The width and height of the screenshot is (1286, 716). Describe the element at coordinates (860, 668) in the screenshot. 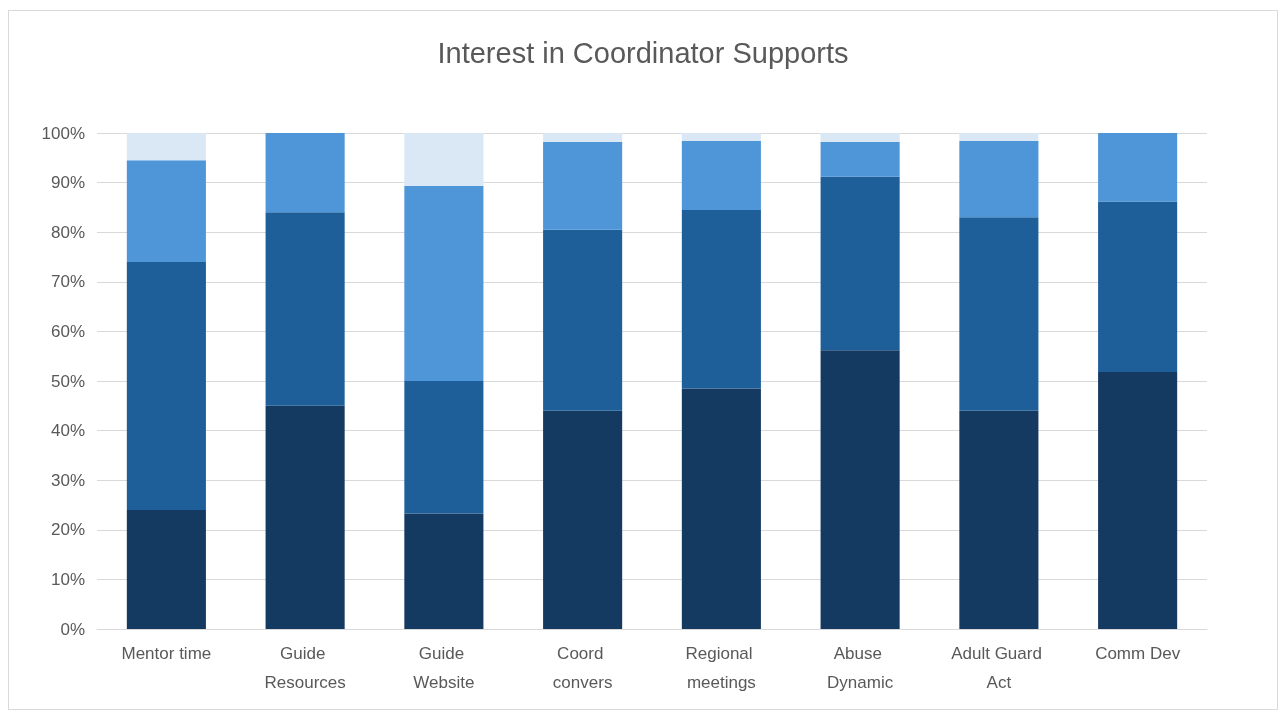

I see `x-tick-label: Abuse Dynamic` at that location.